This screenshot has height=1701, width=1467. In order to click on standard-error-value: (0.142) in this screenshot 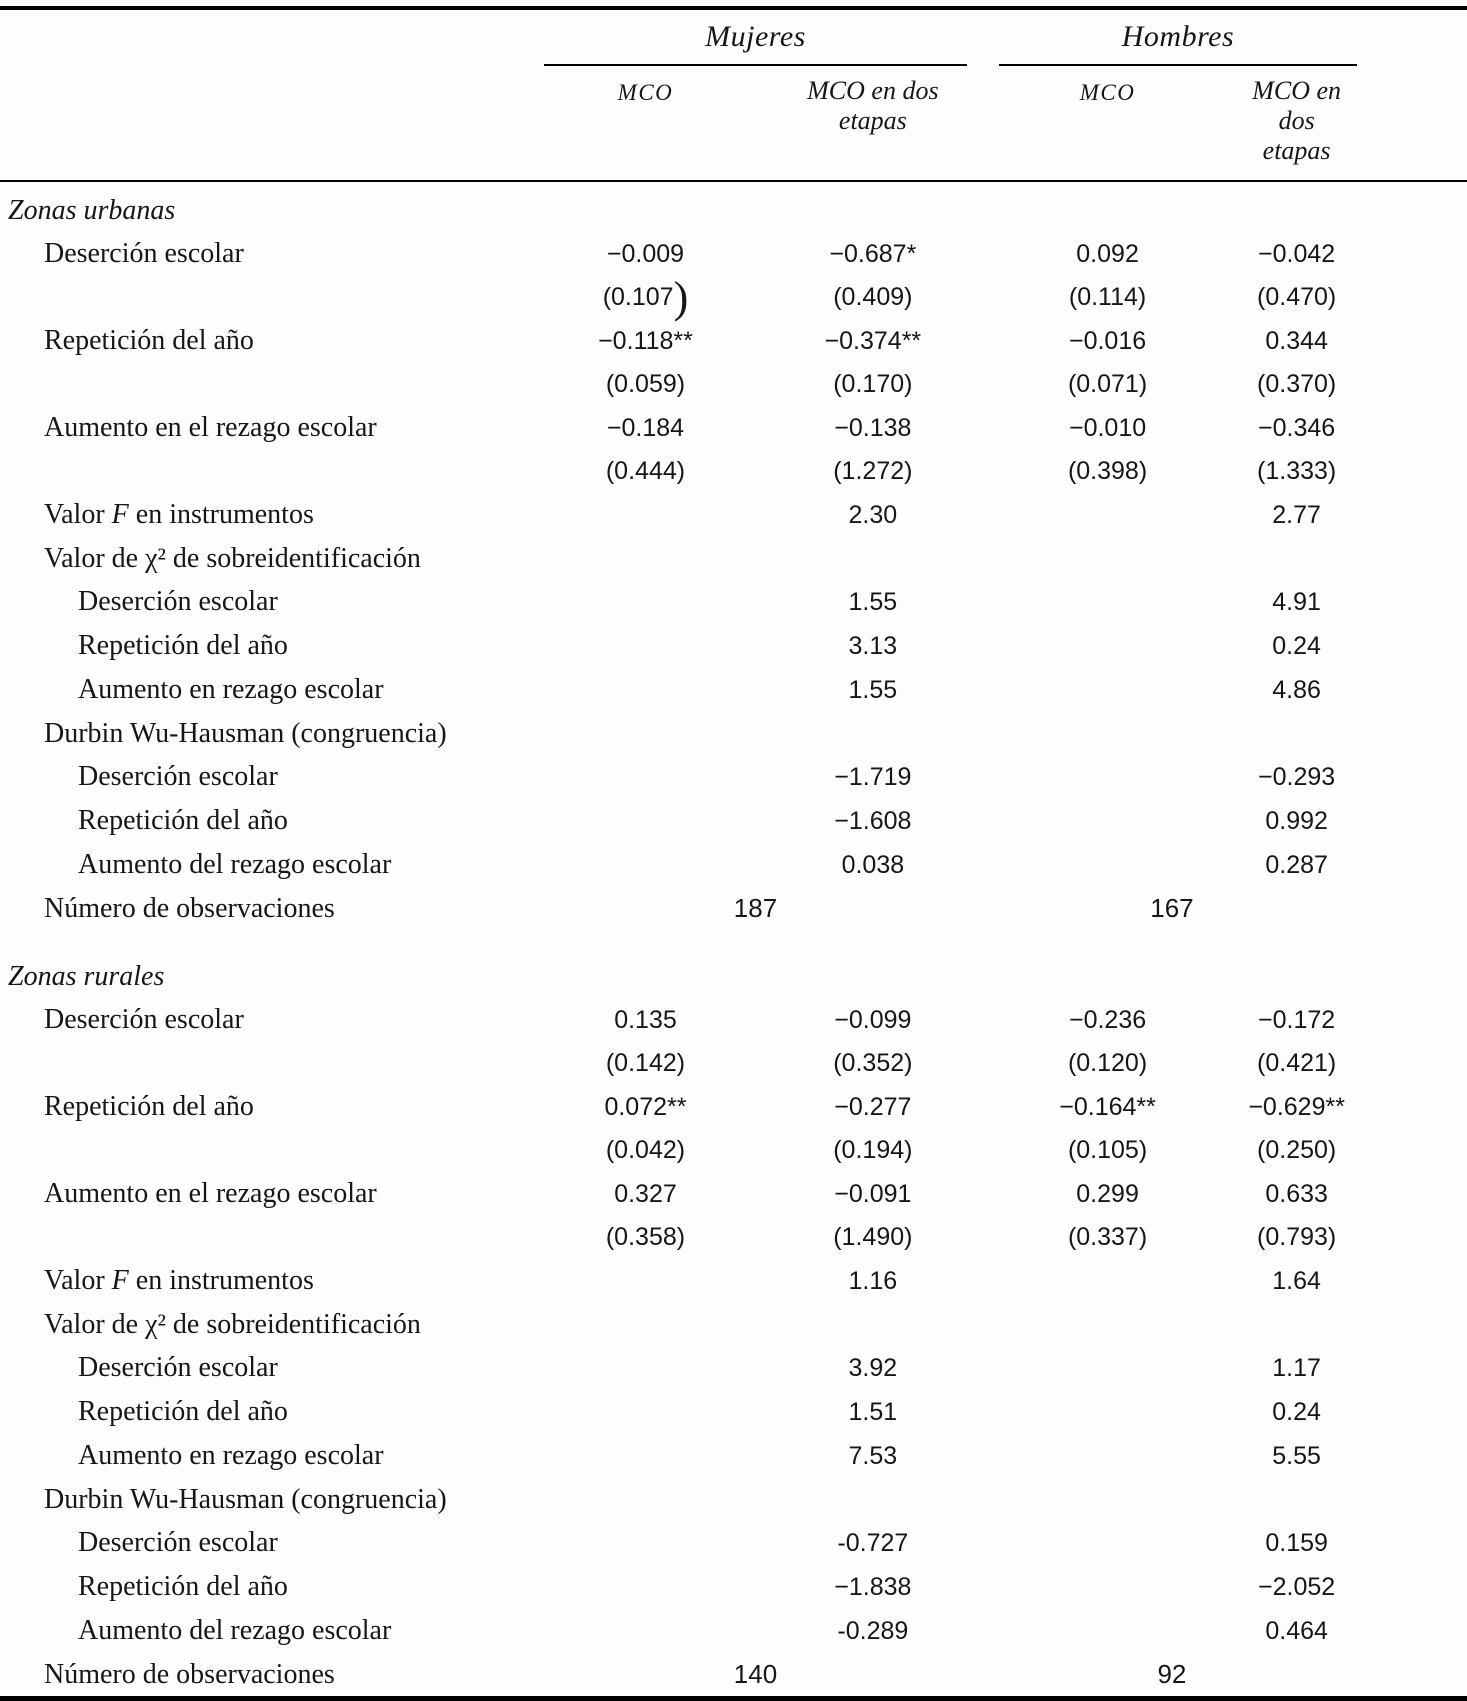, I will do `click(645, 1063)`.